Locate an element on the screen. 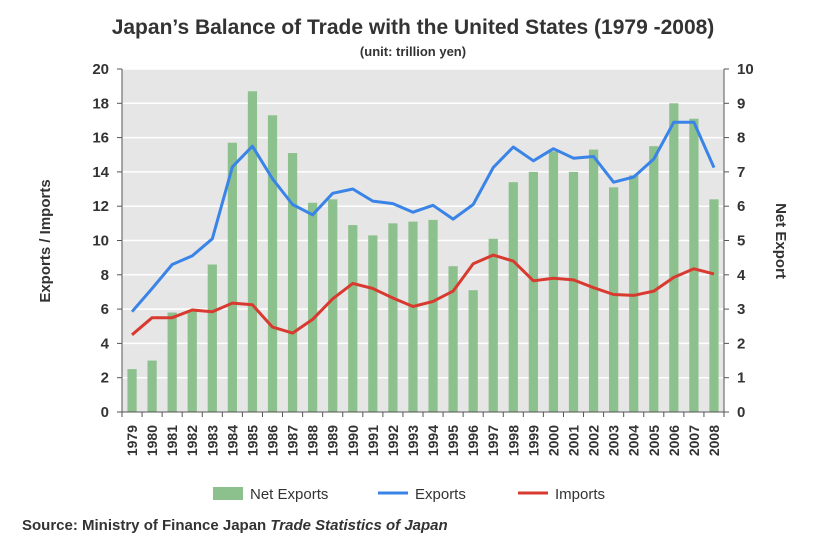 Image resolution: width=826 pixels, height=552 pixels. bar-net-exports-1993 is located at coordinates (413, 316).